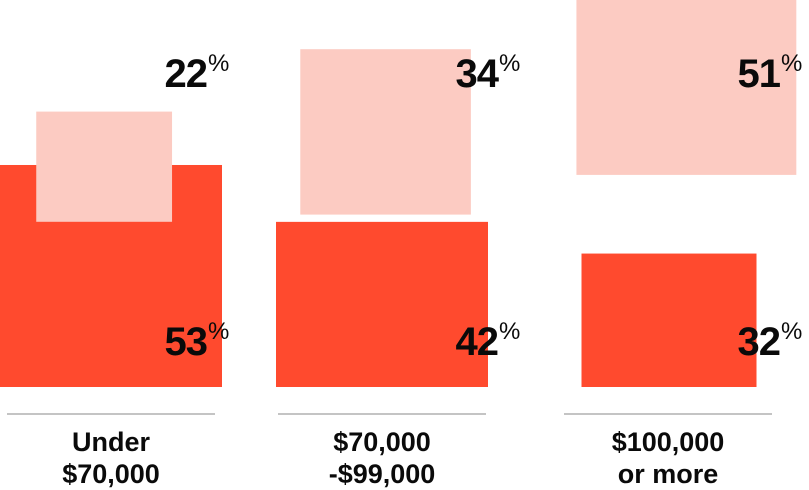 This screenshot has height=490, width=809. I want to click on category-label-3-line-1: $100,000, so click(668, 442).